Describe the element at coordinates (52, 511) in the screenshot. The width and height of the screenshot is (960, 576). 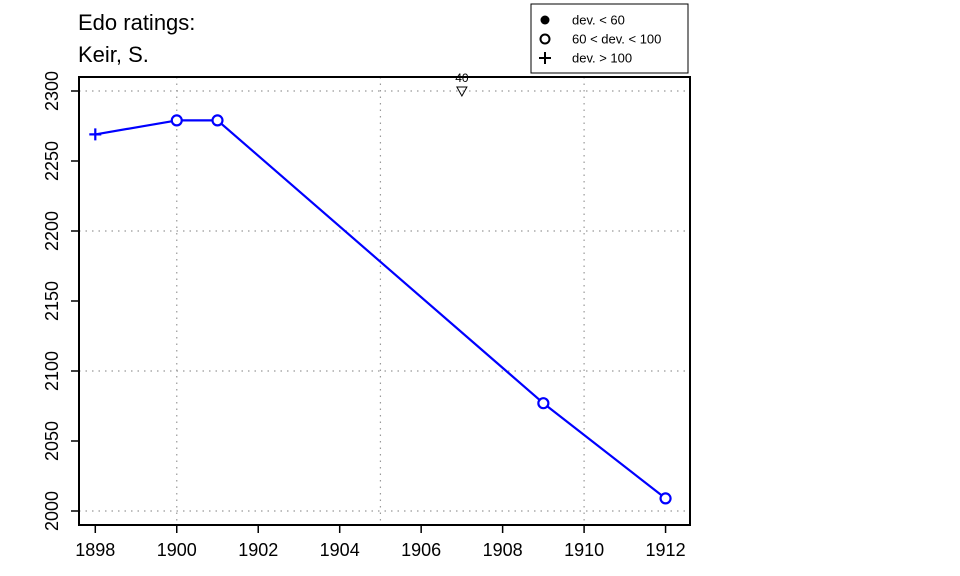
I see `y-tick-label-0: 2000` at that location.